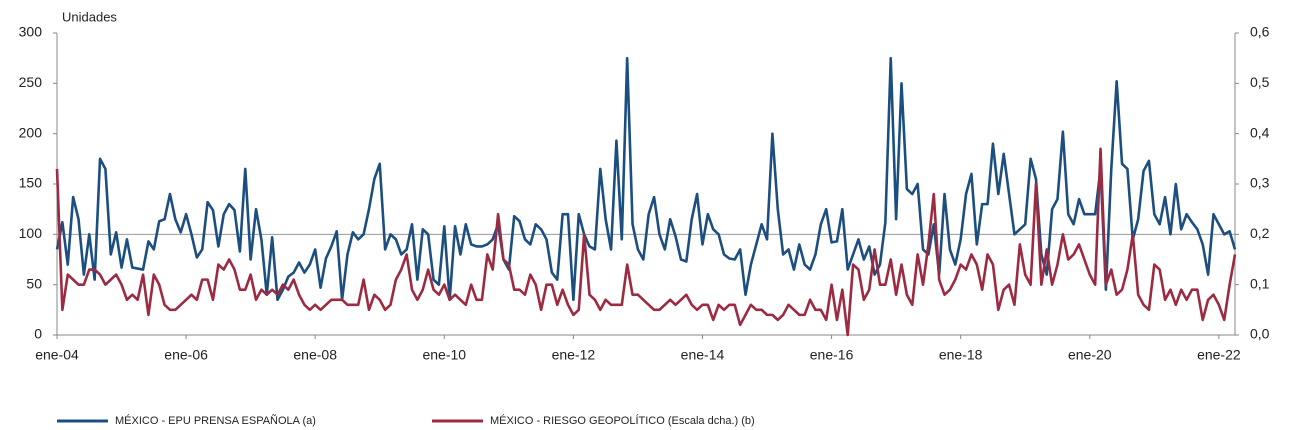 The width and height of the screenshot is (1289, 430). I want to click on y-tick-label: 150, so click(31, 183).